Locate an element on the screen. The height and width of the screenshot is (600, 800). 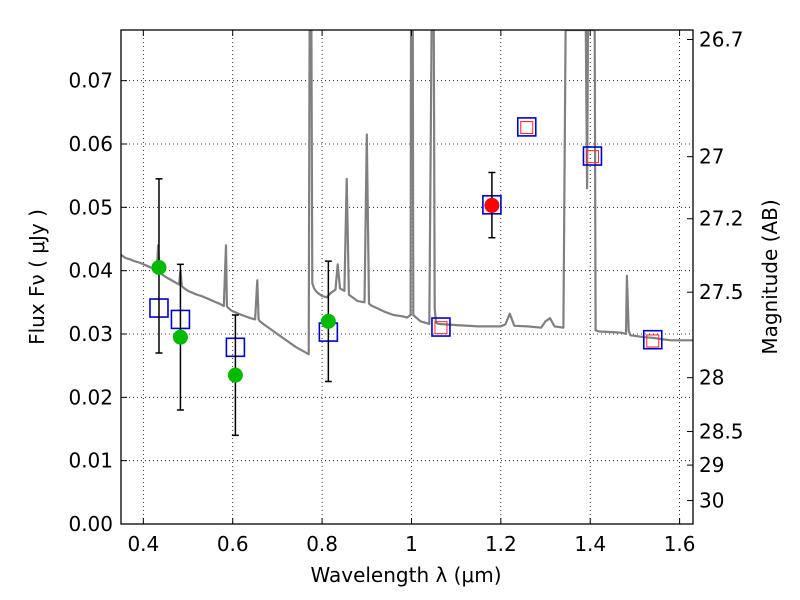
y2-tick-label: 27.2 is located at coordinates (721, 219).